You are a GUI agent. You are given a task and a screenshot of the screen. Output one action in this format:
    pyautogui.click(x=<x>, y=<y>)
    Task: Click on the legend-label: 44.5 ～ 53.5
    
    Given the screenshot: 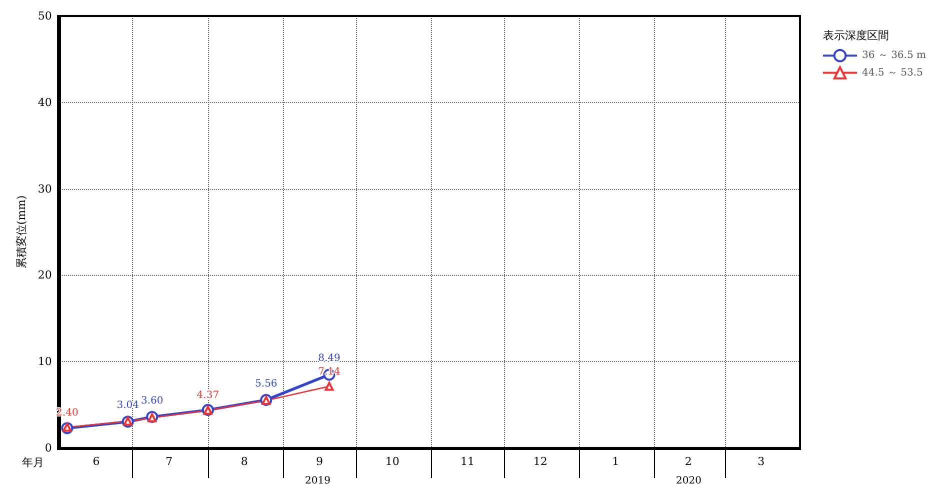 What is the action you would take?
    pyautogui.click(x=892, y=72)
    